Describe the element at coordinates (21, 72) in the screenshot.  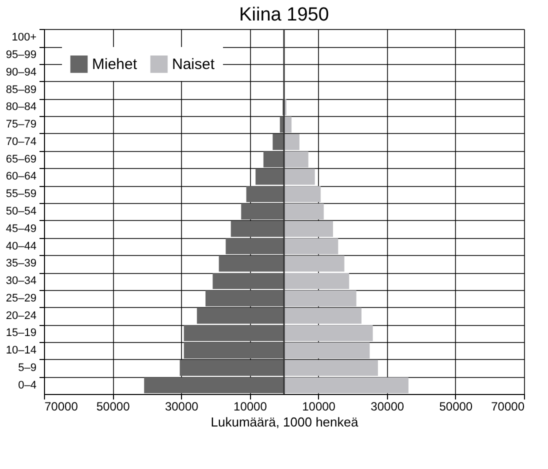
I see `y-tick-label: 90–94` at that location.